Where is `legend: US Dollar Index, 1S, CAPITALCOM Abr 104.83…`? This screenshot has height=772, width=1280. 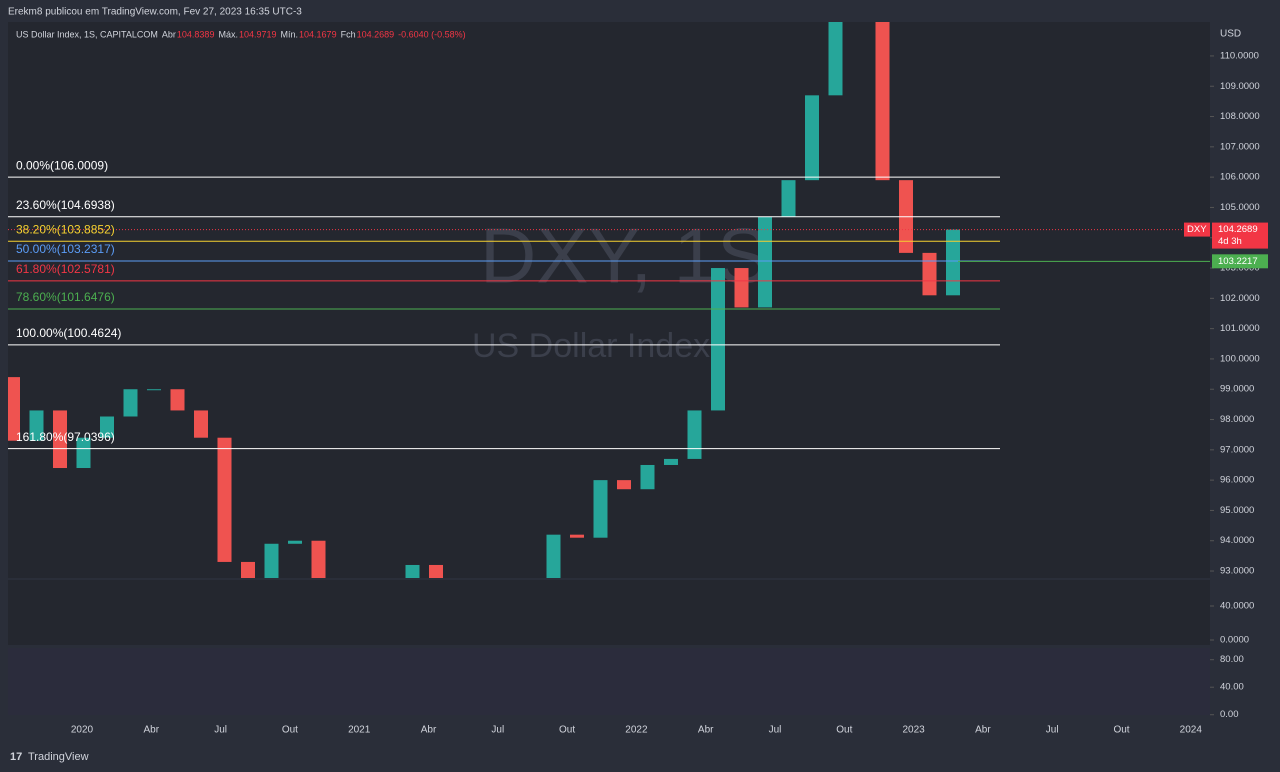
legend: US Dollar Index, 1S, CAPITALCOM Abr 104.83… is located at coordinates (241, 34).